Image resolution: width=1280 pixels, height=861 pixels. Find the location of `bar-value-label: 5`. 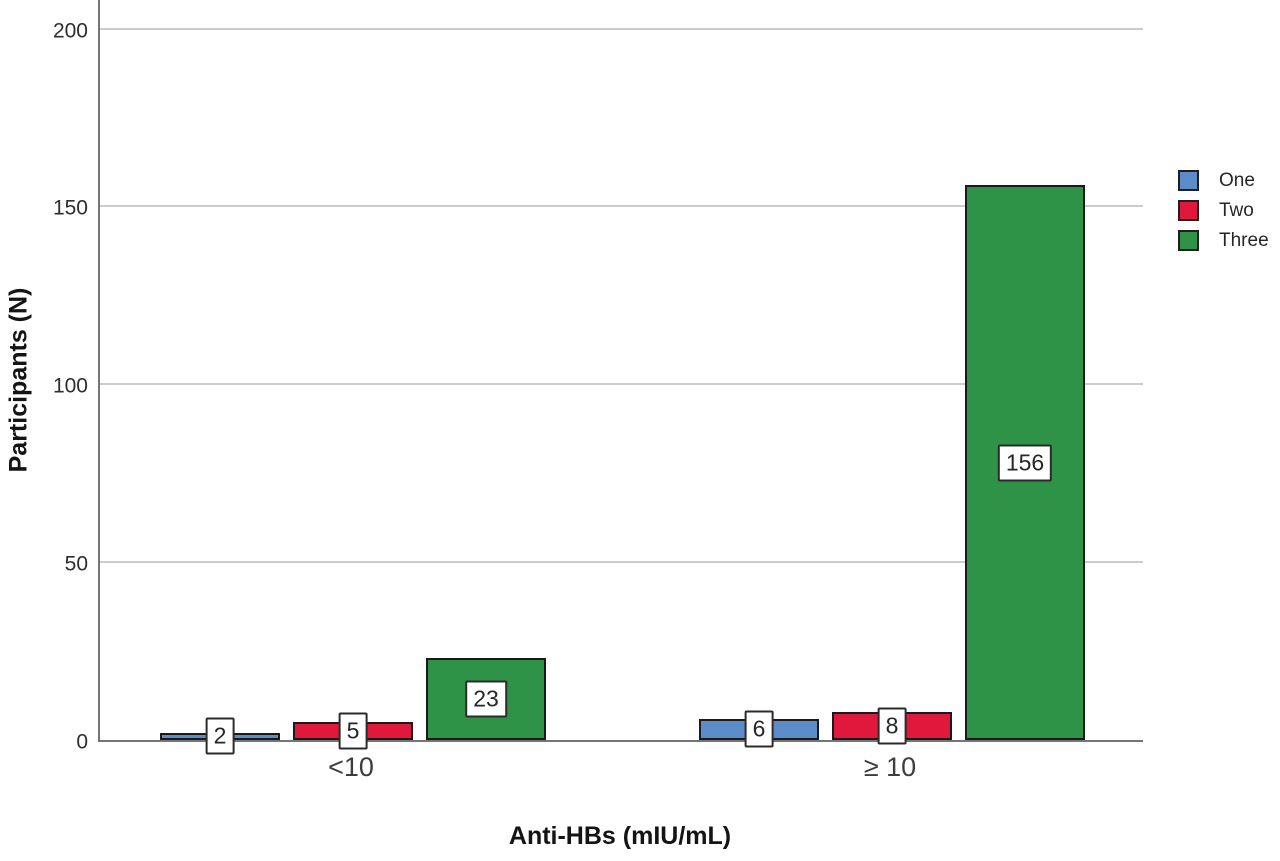

bar-value-label: 5 is located at coordinates (353, 731).